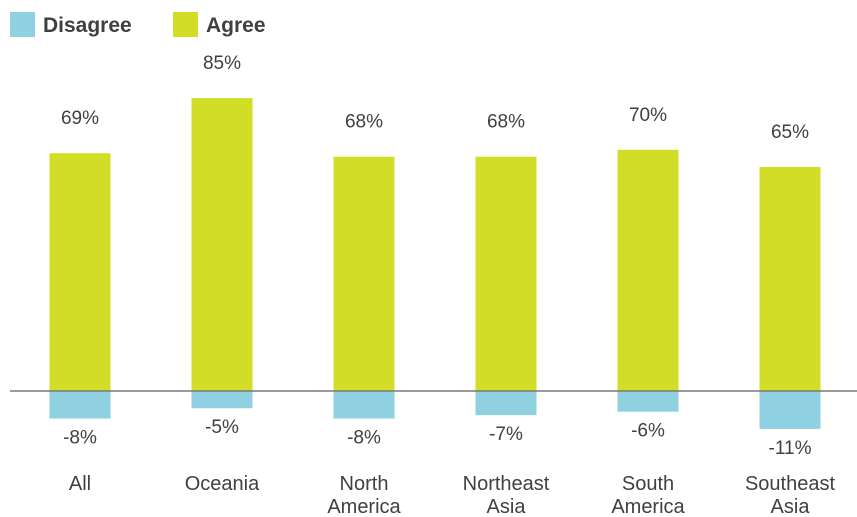  I want to click on category-label-oceania: Oceania, so click(222, 484).